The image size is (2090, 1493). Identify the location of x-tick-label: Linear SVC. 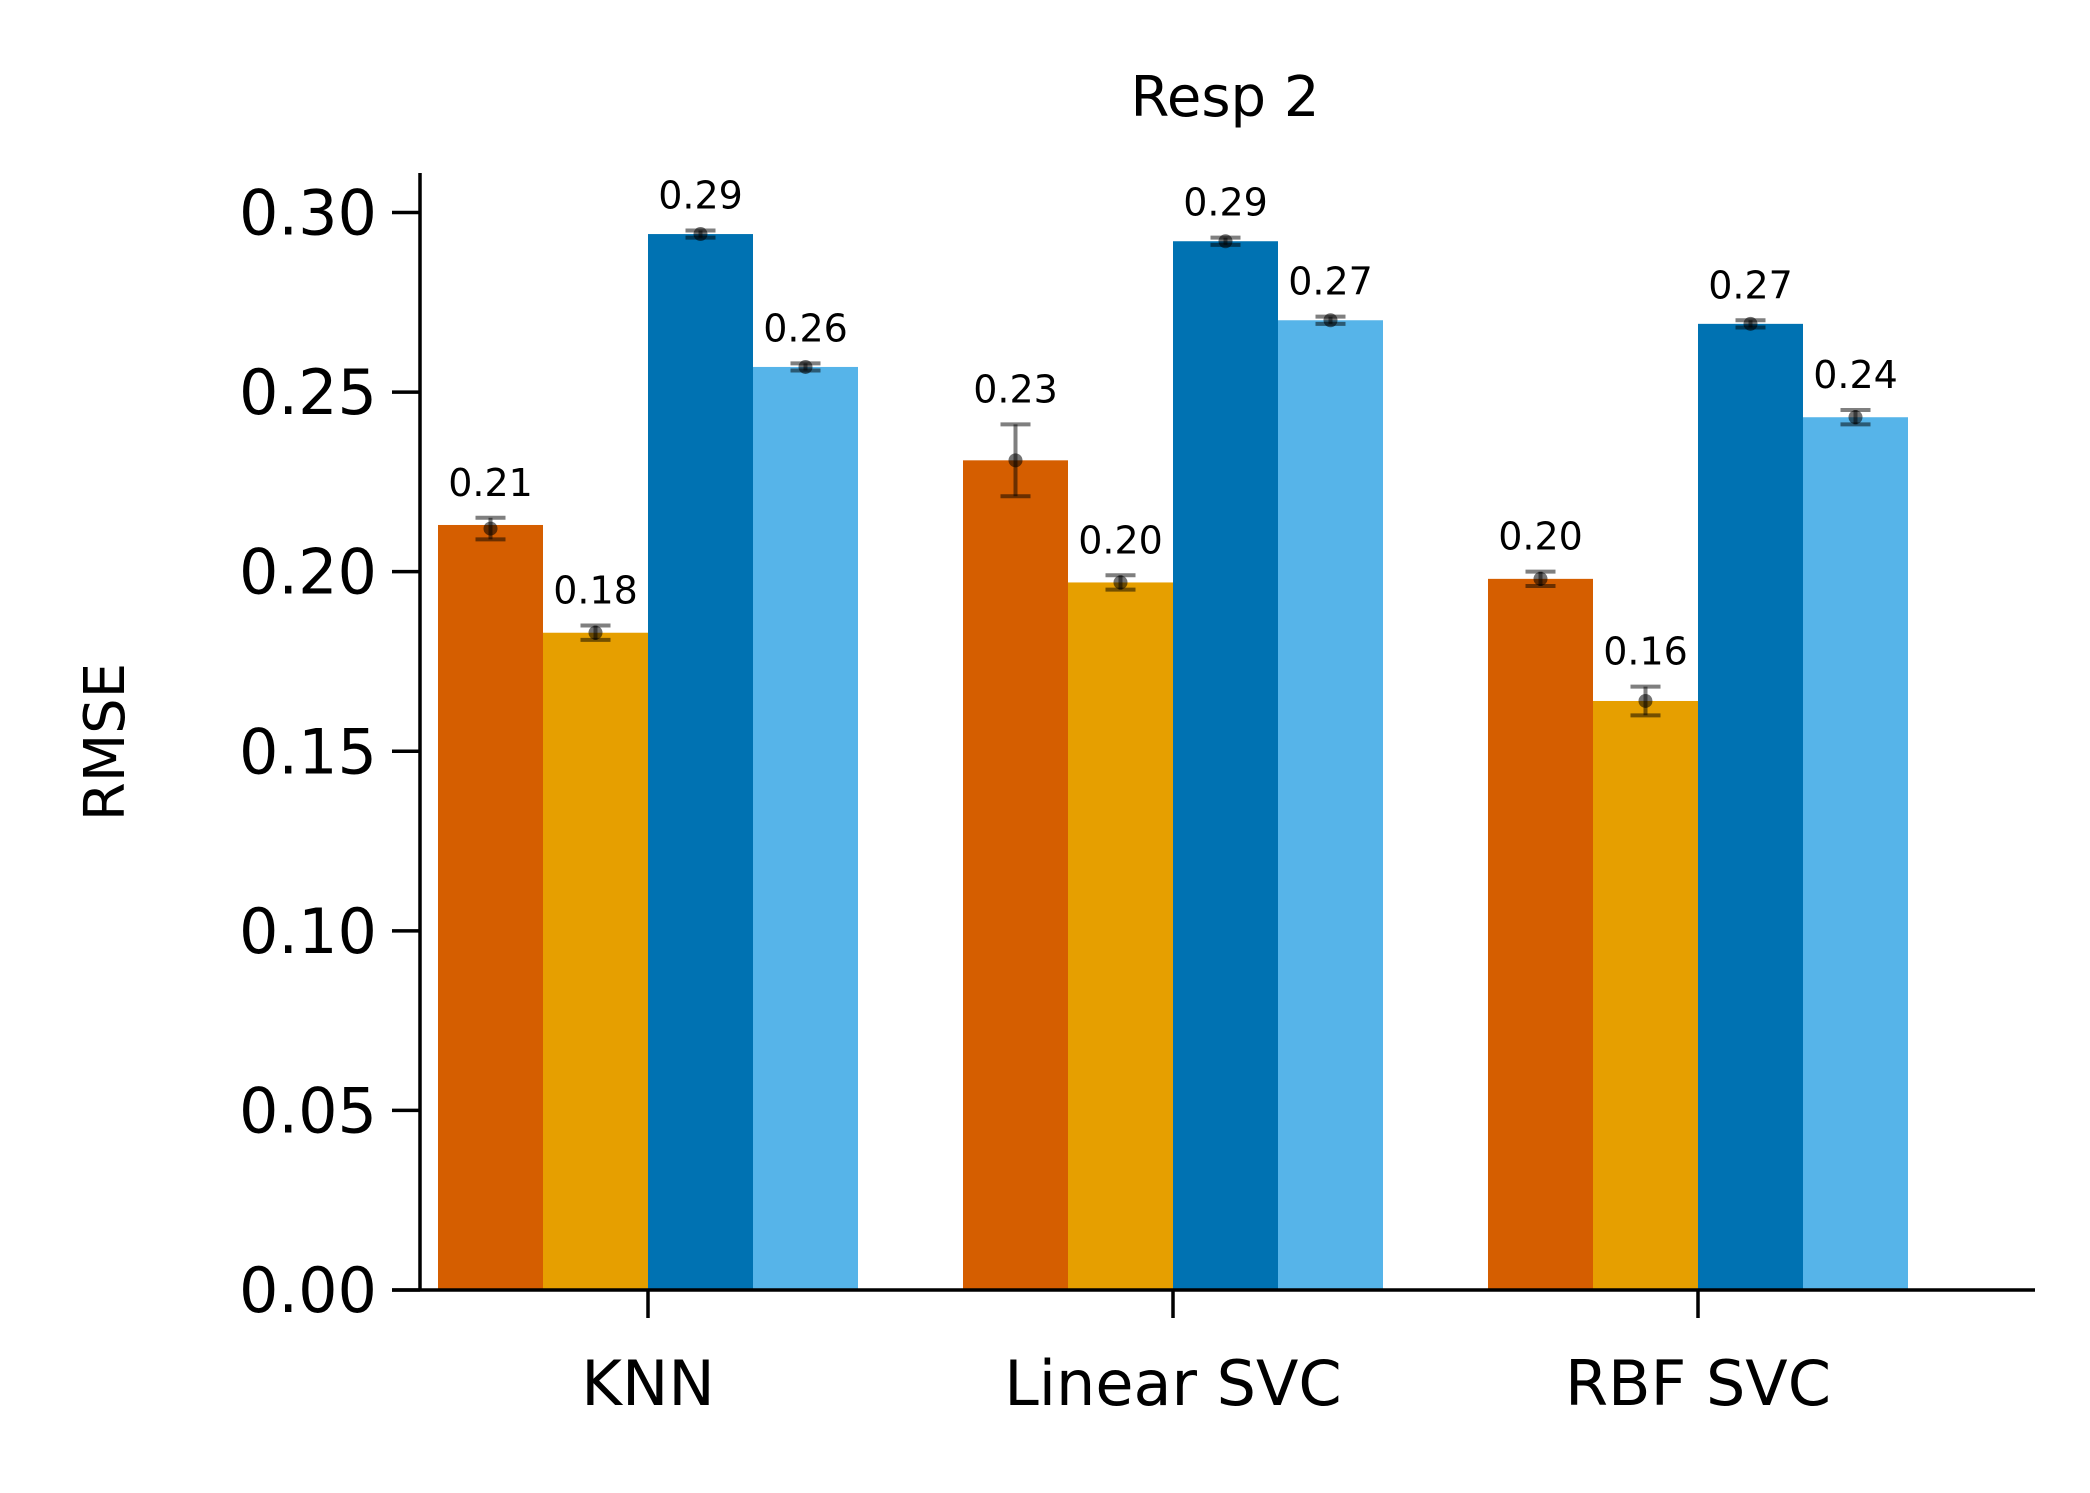
(1172, 1383).